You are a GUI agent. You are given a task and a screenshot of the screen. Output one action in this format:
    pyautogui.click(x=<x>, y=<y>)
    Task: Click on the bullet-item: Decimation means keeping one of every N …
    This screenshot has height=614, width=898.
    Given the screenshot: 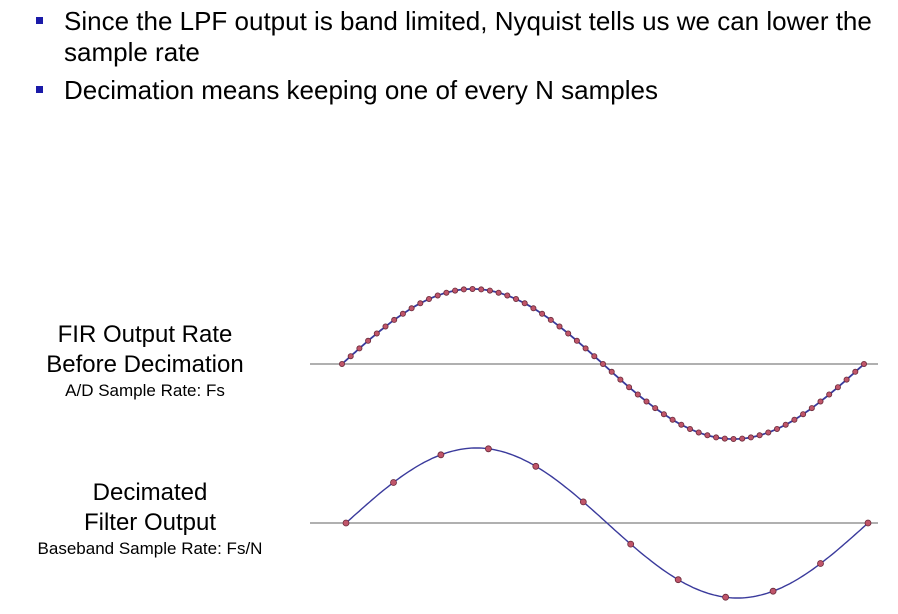 What is the action you would take?
    pyautogui.click(x=460, y=90)
    